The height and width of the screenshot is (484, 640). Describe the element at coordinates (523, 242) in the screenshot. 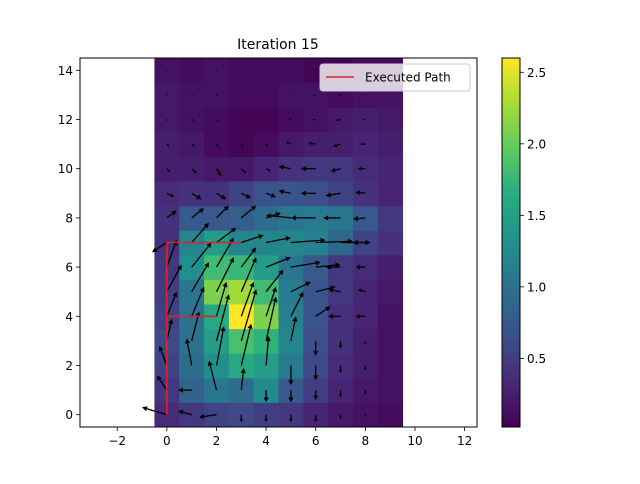

I see `colorbar: 0.5 1.0 1.5 2.0 2.5` at that location.